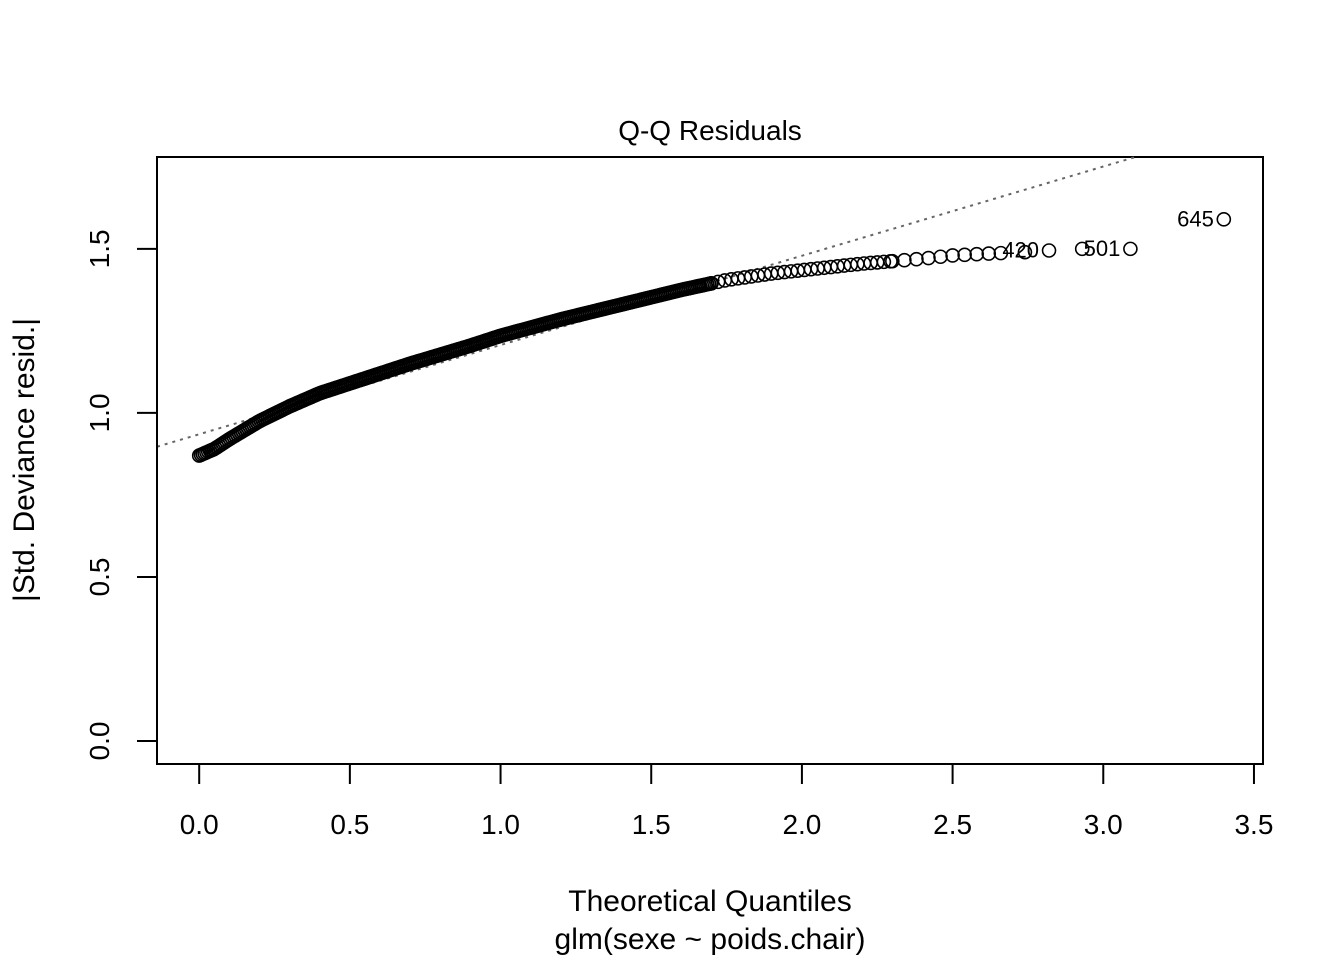  I want to click on x-tick-label: 0.0, so click(199, 824).